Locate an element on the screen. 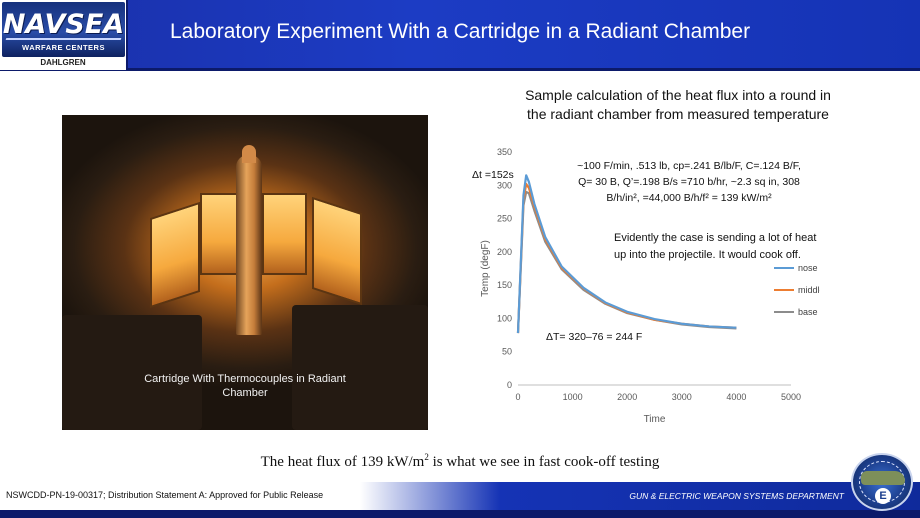 Image resolution: width=920 pixels, height=518 pixels. footer-right-panel is located at coordinates (640, 496).